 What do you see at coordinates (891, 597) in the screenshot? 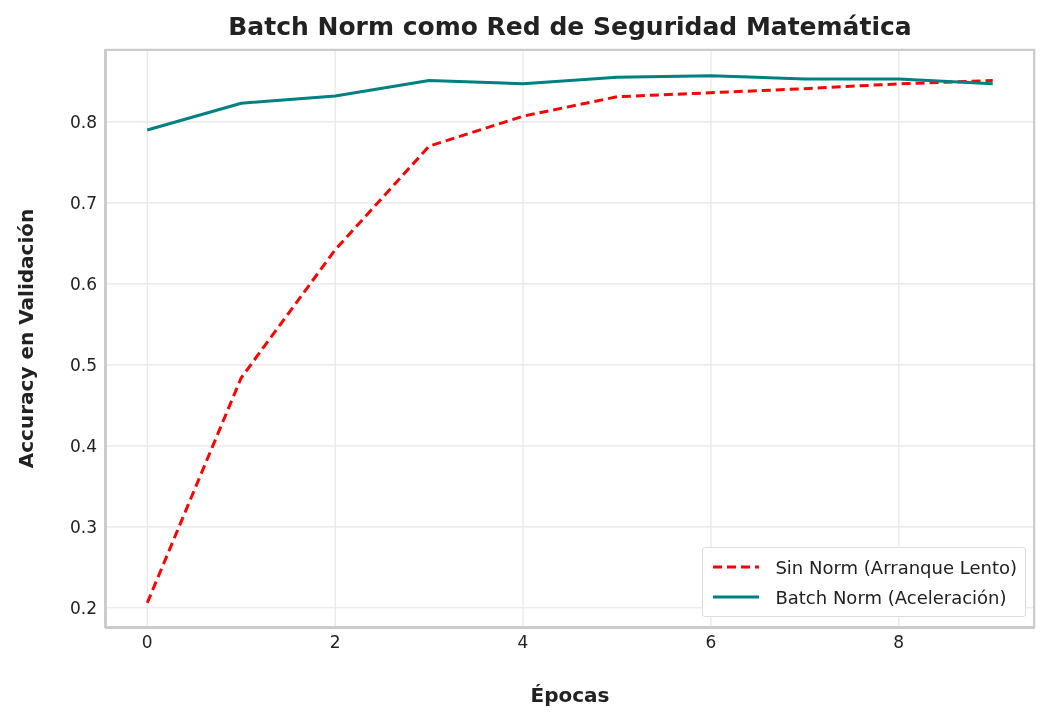
I see `legend-label: Batch Norm (Aceleración)` at bounding box center [891, 597].